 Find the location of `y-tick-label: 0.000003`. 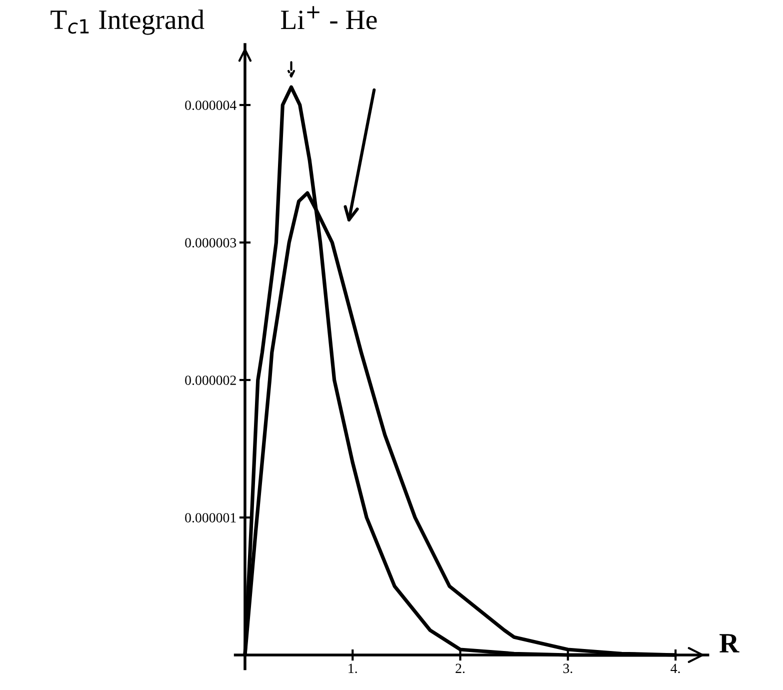

y-tick-label: 0.000003 is located at coordinates (210, 243).